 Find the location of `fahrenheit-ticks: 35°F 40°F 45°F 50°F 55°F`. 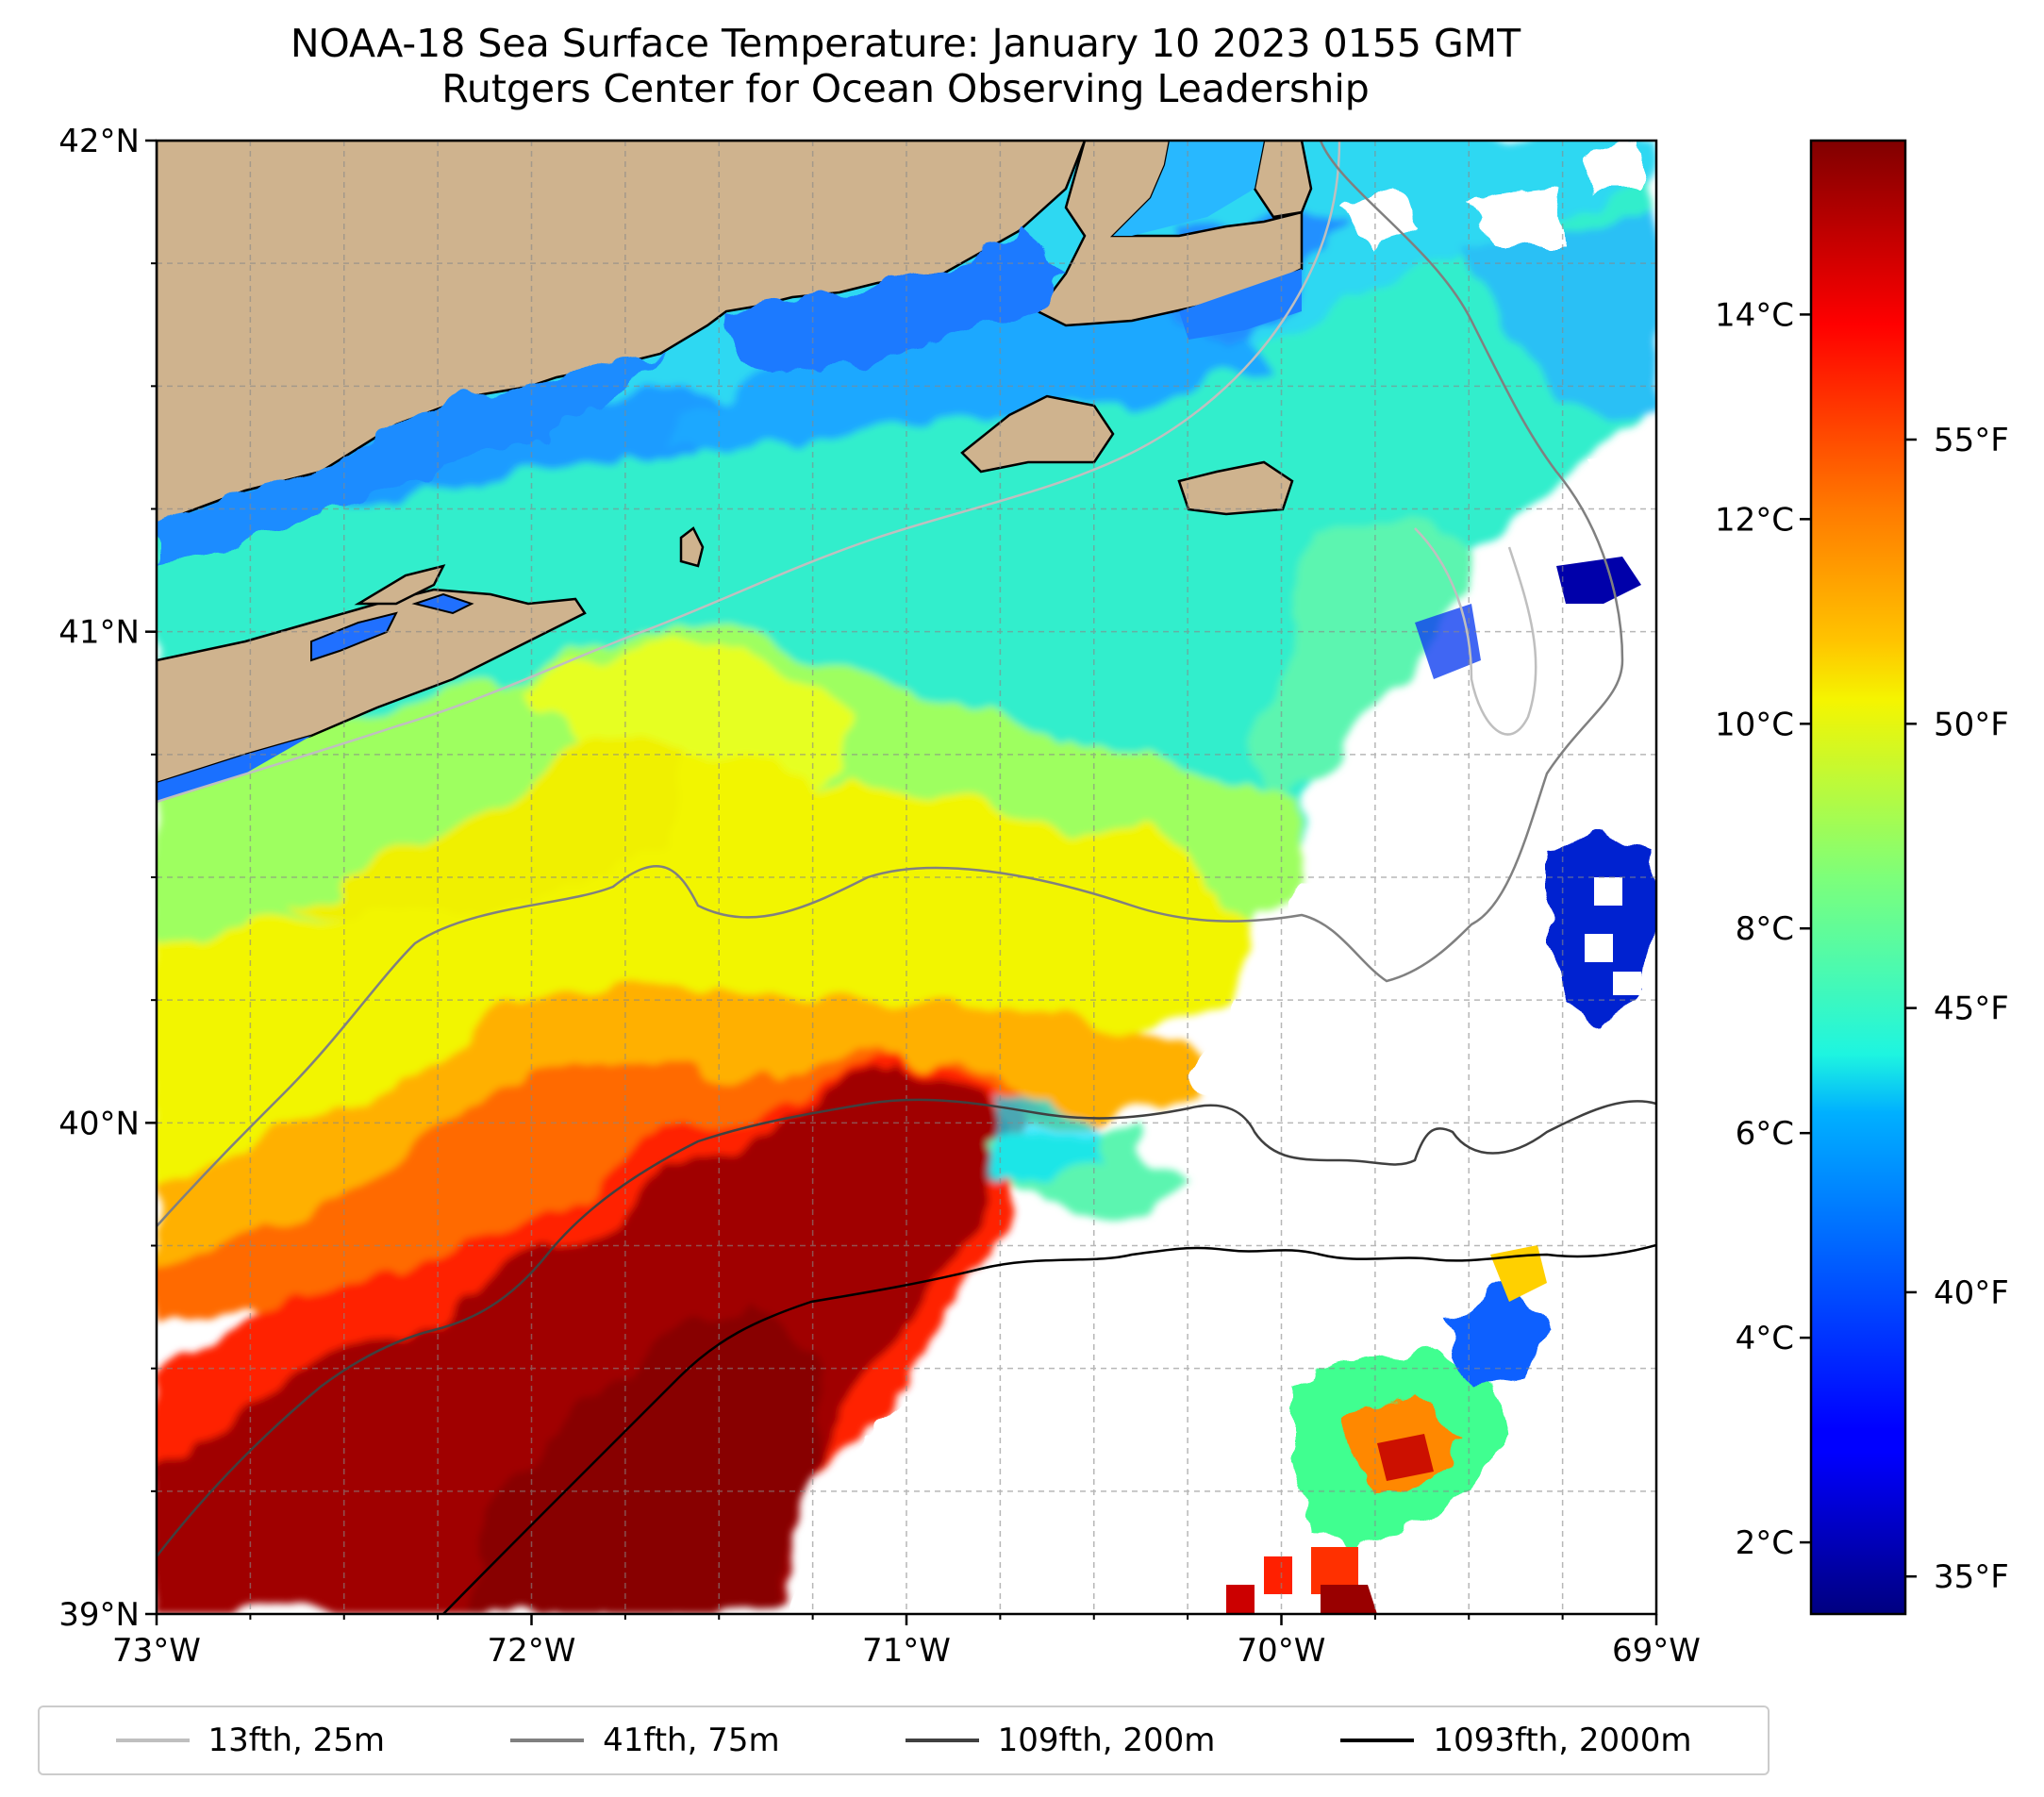

fahrenheit-ticks: 35°F 40°F 45°F 50°F 55°F is located at coordinates (1957, 1009).